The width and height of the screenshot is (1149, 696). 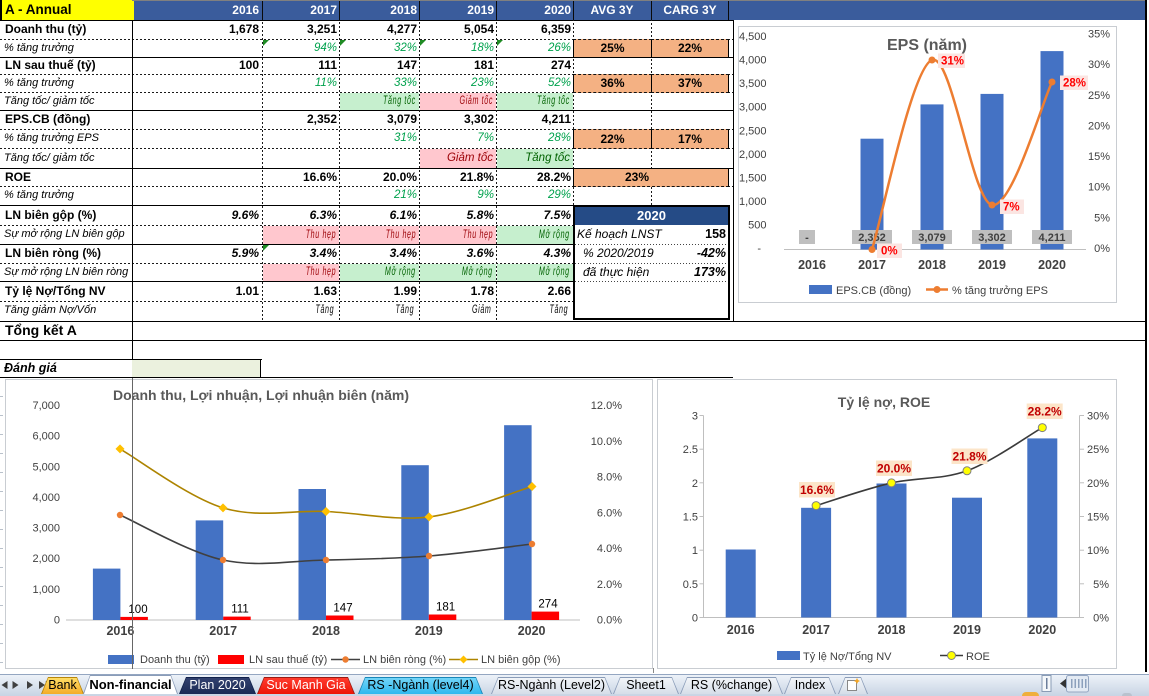 What do you see at coordinates (753, 131) in the screenshot?
I see `svg-text: 2,500` at bounding box center [753, 131].